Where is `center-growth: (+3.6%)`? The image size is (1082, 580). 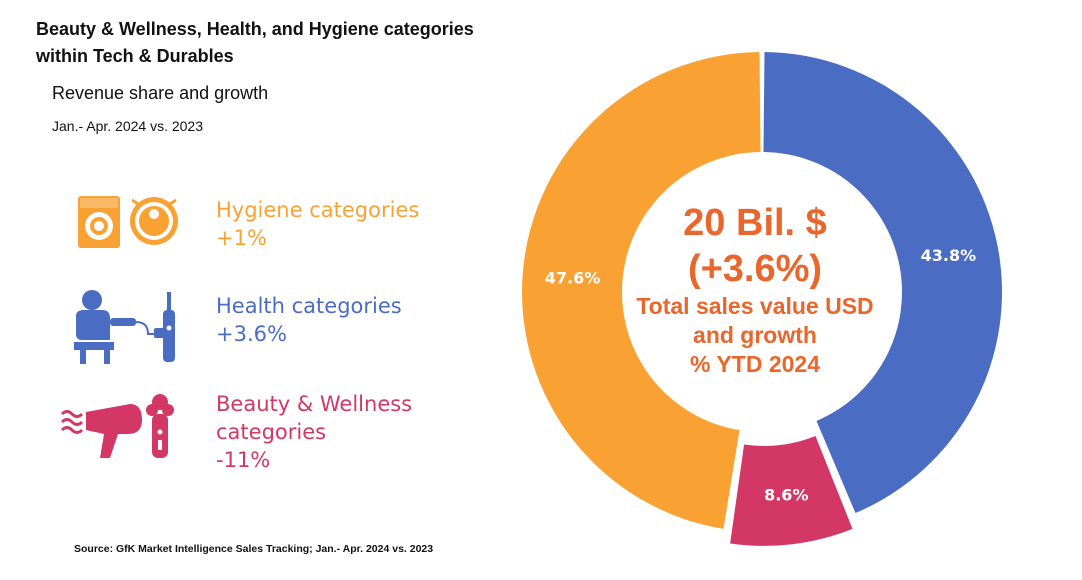 center-growth: (+3.6%) is located at coordinates (755, 269).